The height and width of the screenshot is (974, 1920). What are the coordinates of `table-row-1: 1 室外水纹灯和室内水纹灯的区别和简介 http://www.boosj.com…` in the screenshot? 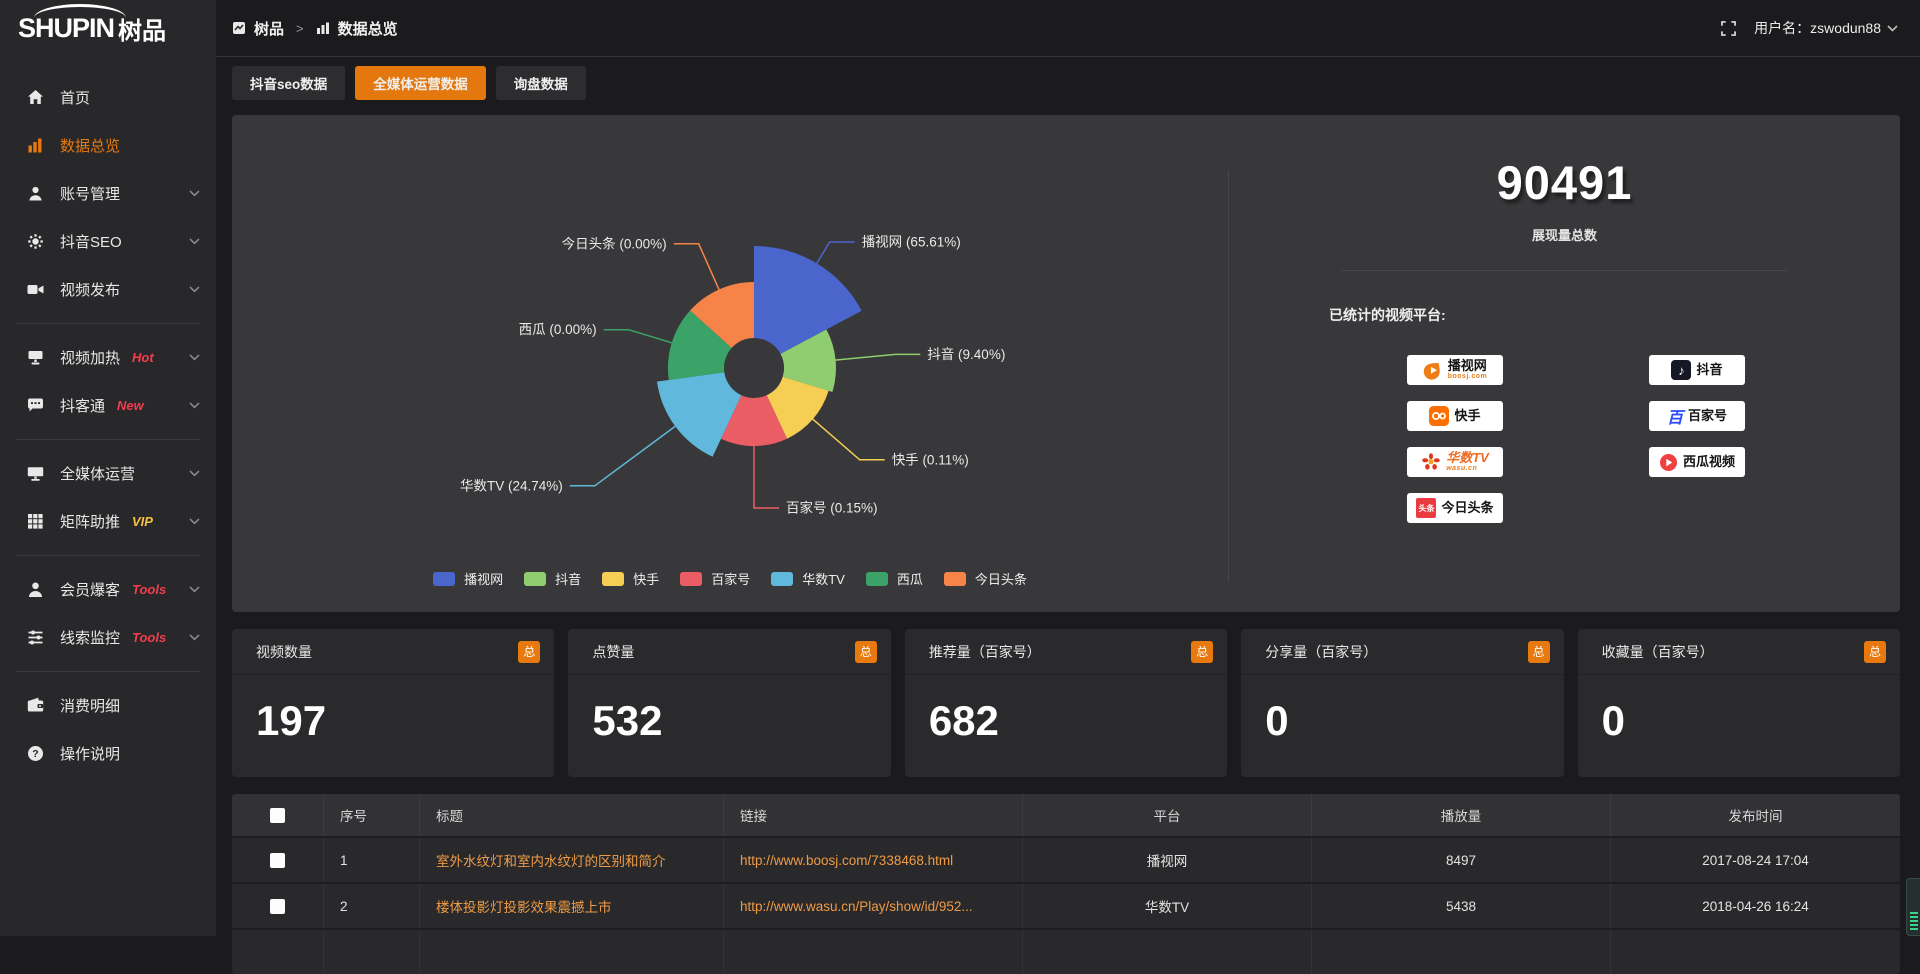 It's located at (1066, 859).